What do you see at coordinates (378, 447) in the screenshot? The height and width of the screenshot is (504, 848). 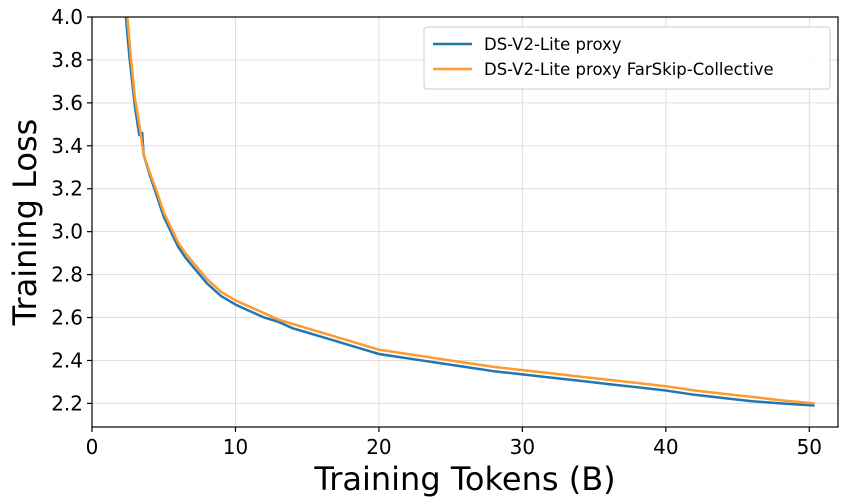 I see `x-tick-label: 20` at bounding box center [378, 447].